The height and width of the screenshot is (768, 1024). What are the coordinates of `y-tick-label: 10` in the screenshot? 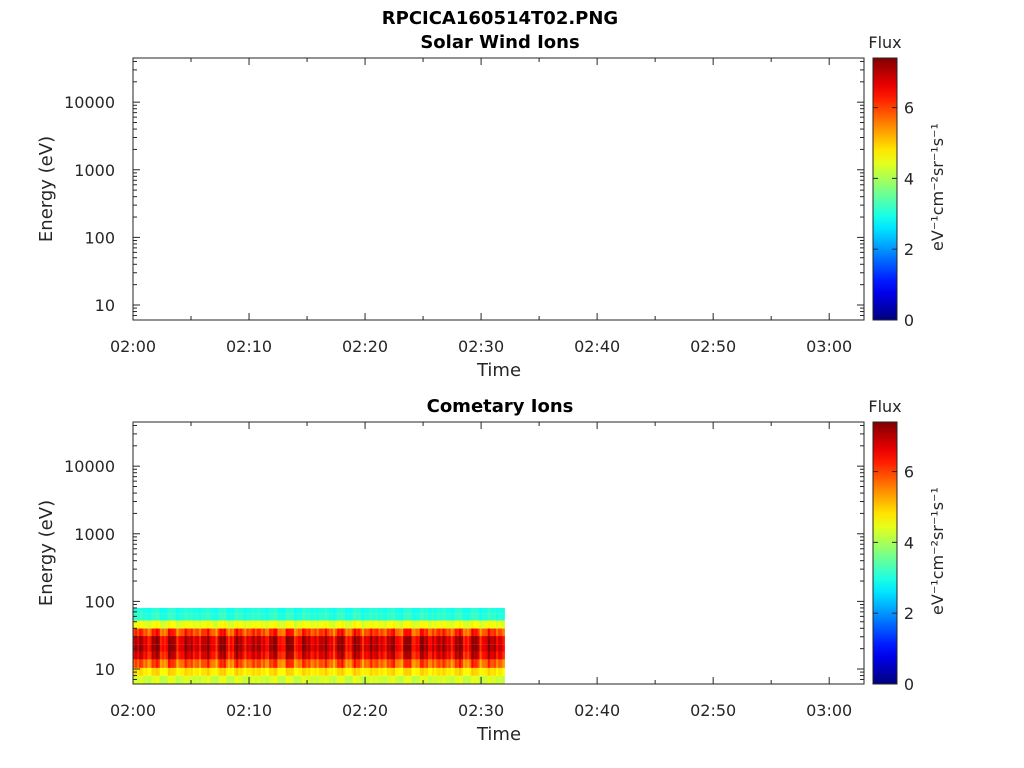 It's located at (105, 305).